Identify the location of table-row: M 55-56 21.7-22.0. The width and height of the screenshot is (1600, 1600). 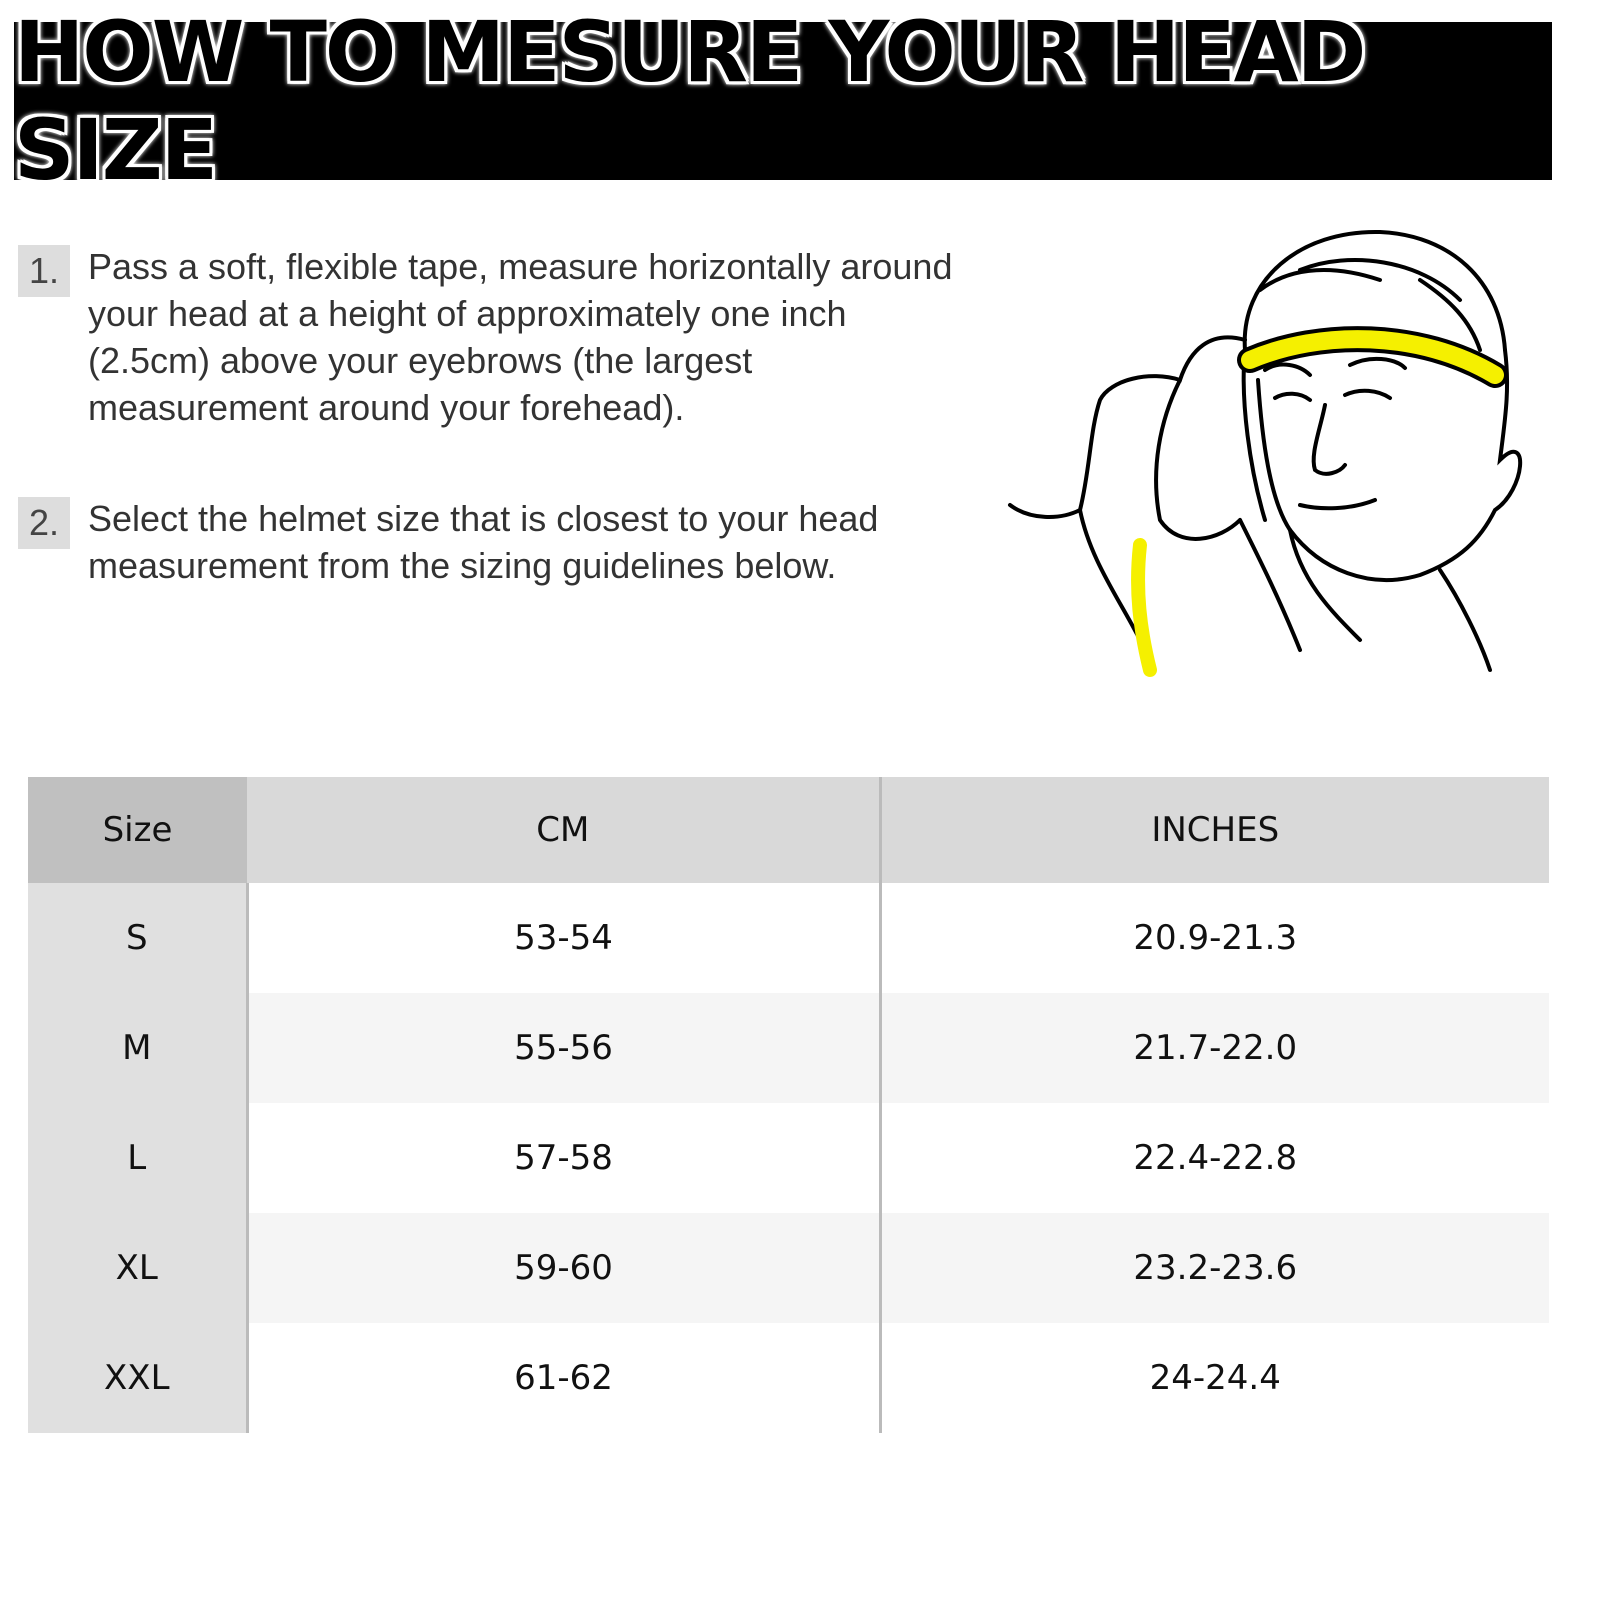
(788, 1048).